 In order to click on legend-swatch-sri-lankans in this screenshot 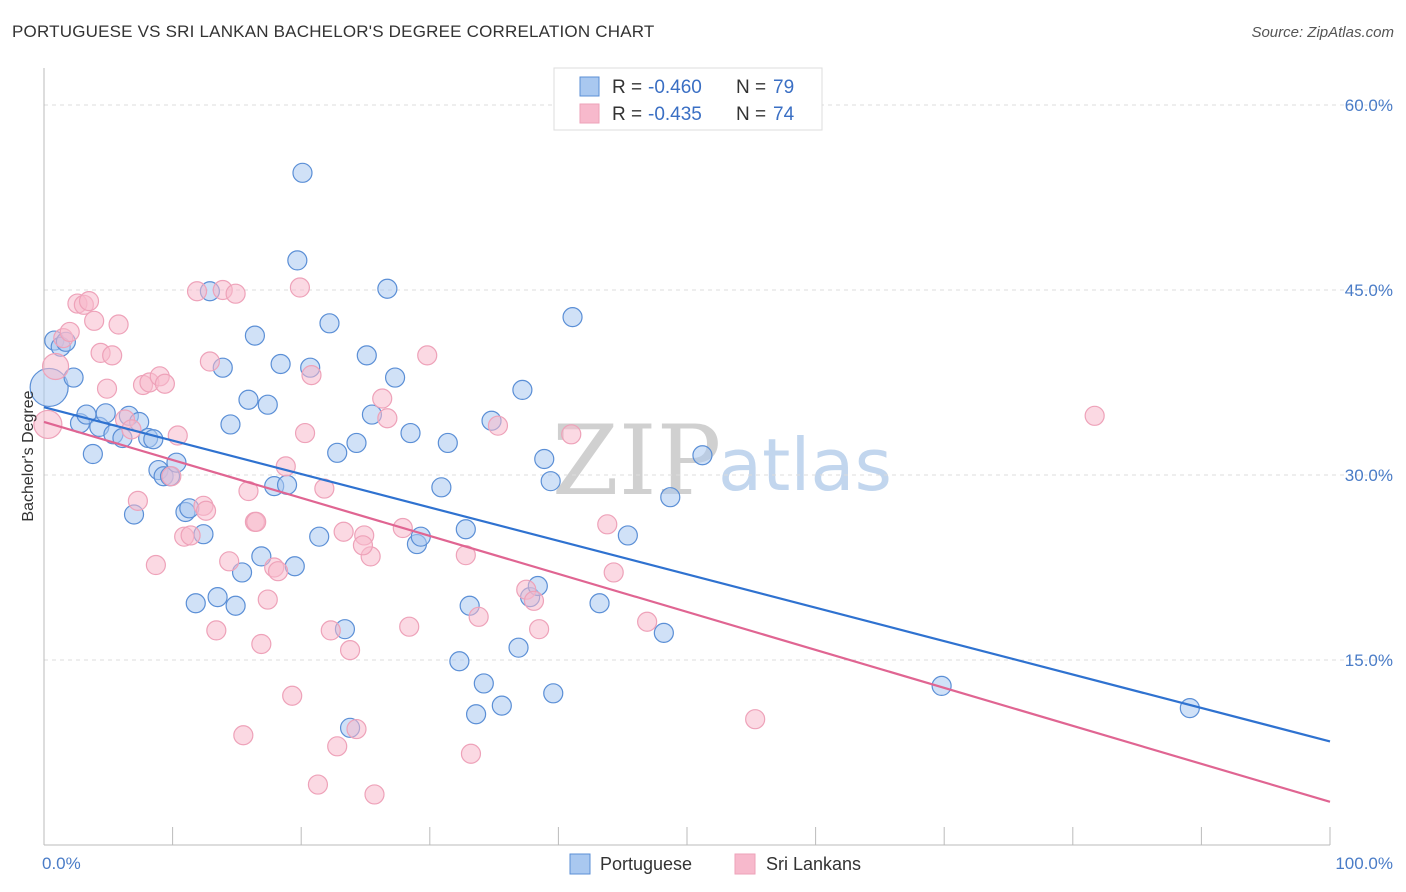, I will do `click(589, 113)`.